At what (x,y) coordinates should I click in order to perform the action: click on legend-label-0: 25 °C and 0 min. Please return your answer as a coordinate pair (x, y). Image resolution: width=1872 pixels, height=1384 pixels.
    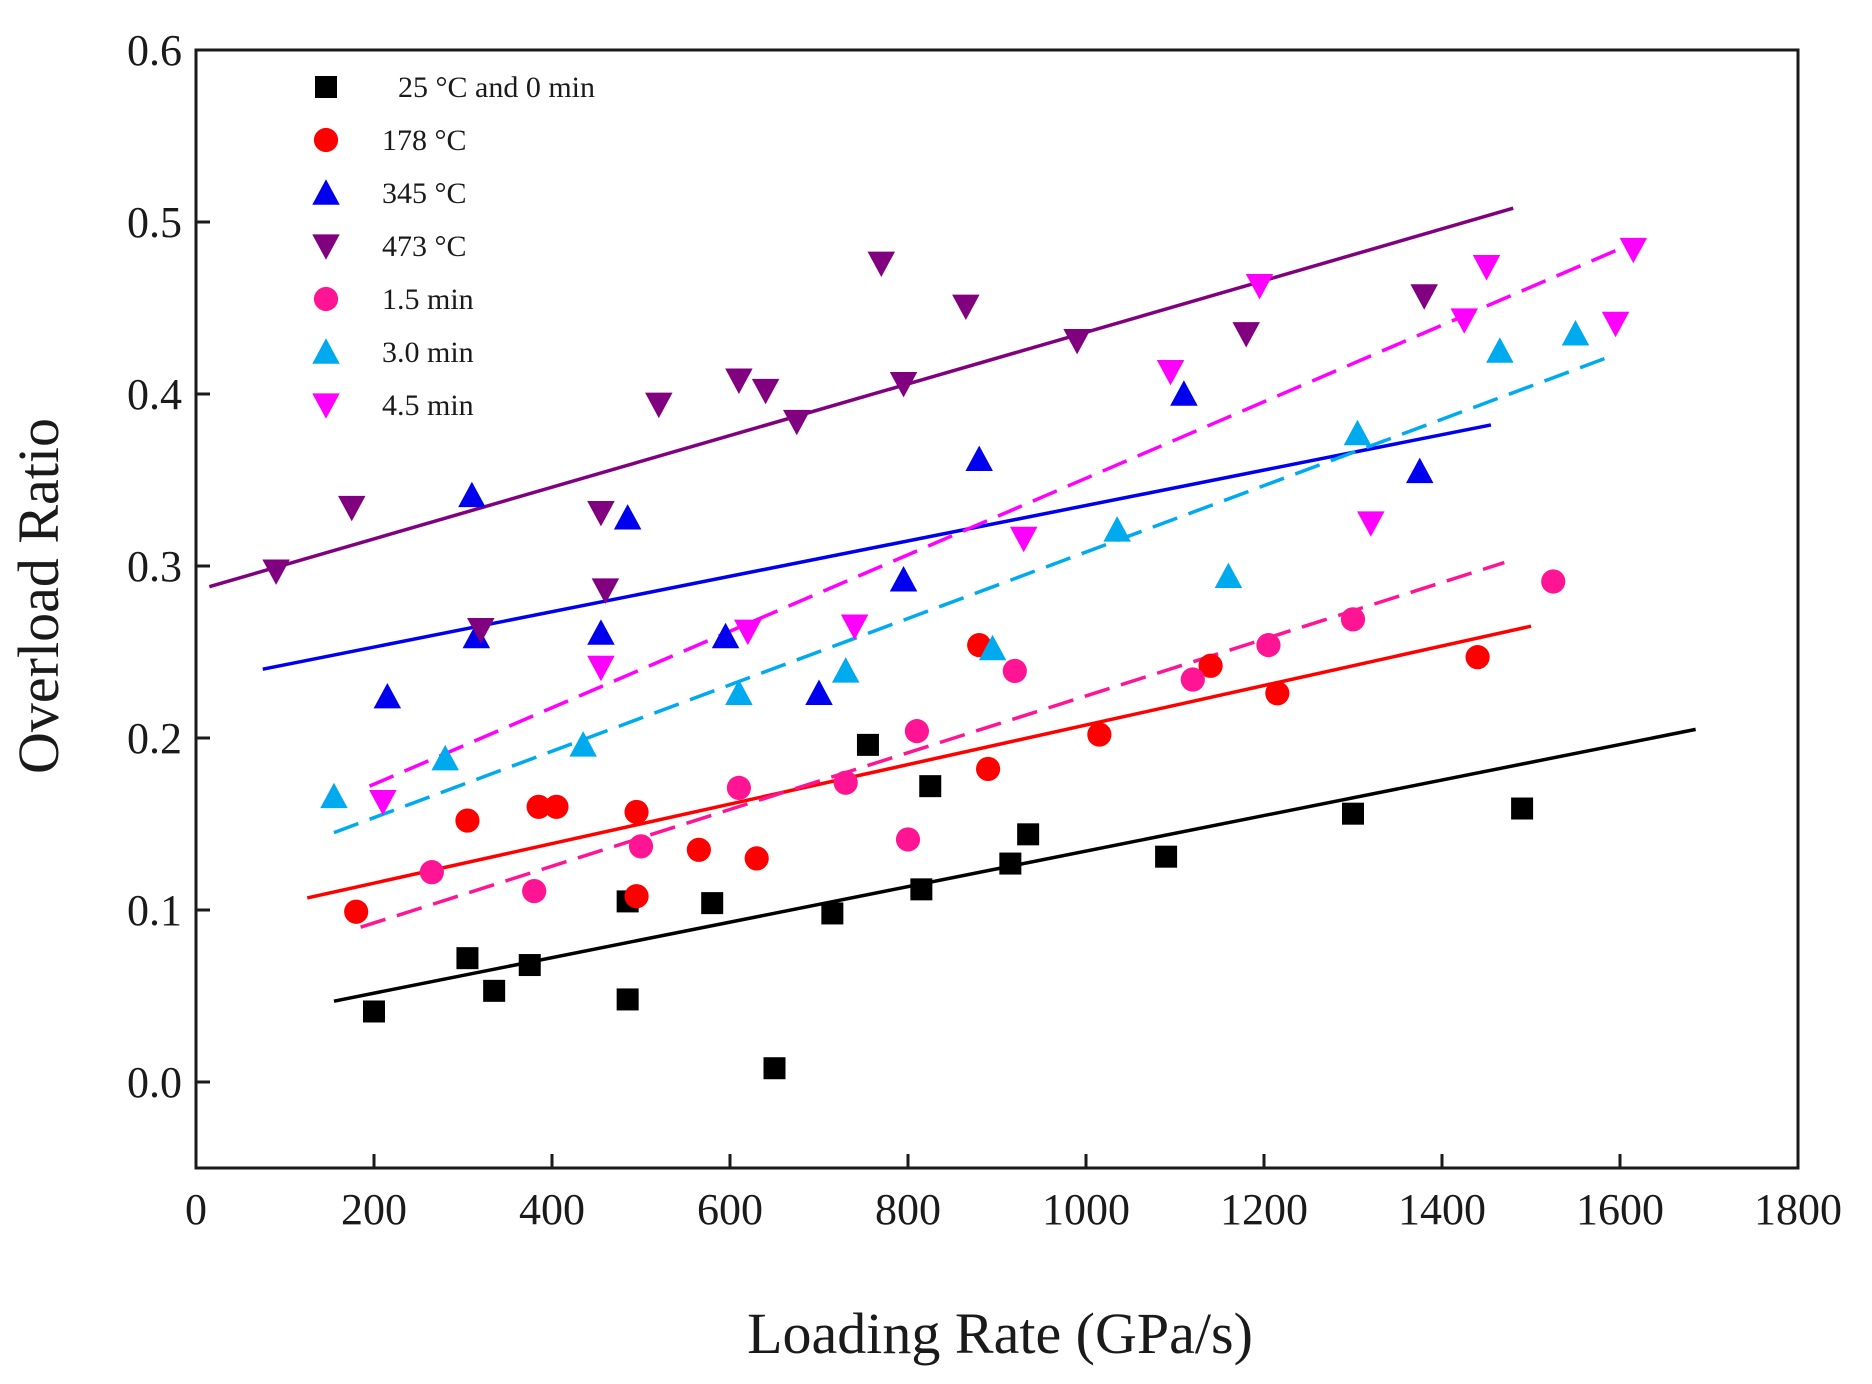
    Looking at the image, I should click on (496, 87).